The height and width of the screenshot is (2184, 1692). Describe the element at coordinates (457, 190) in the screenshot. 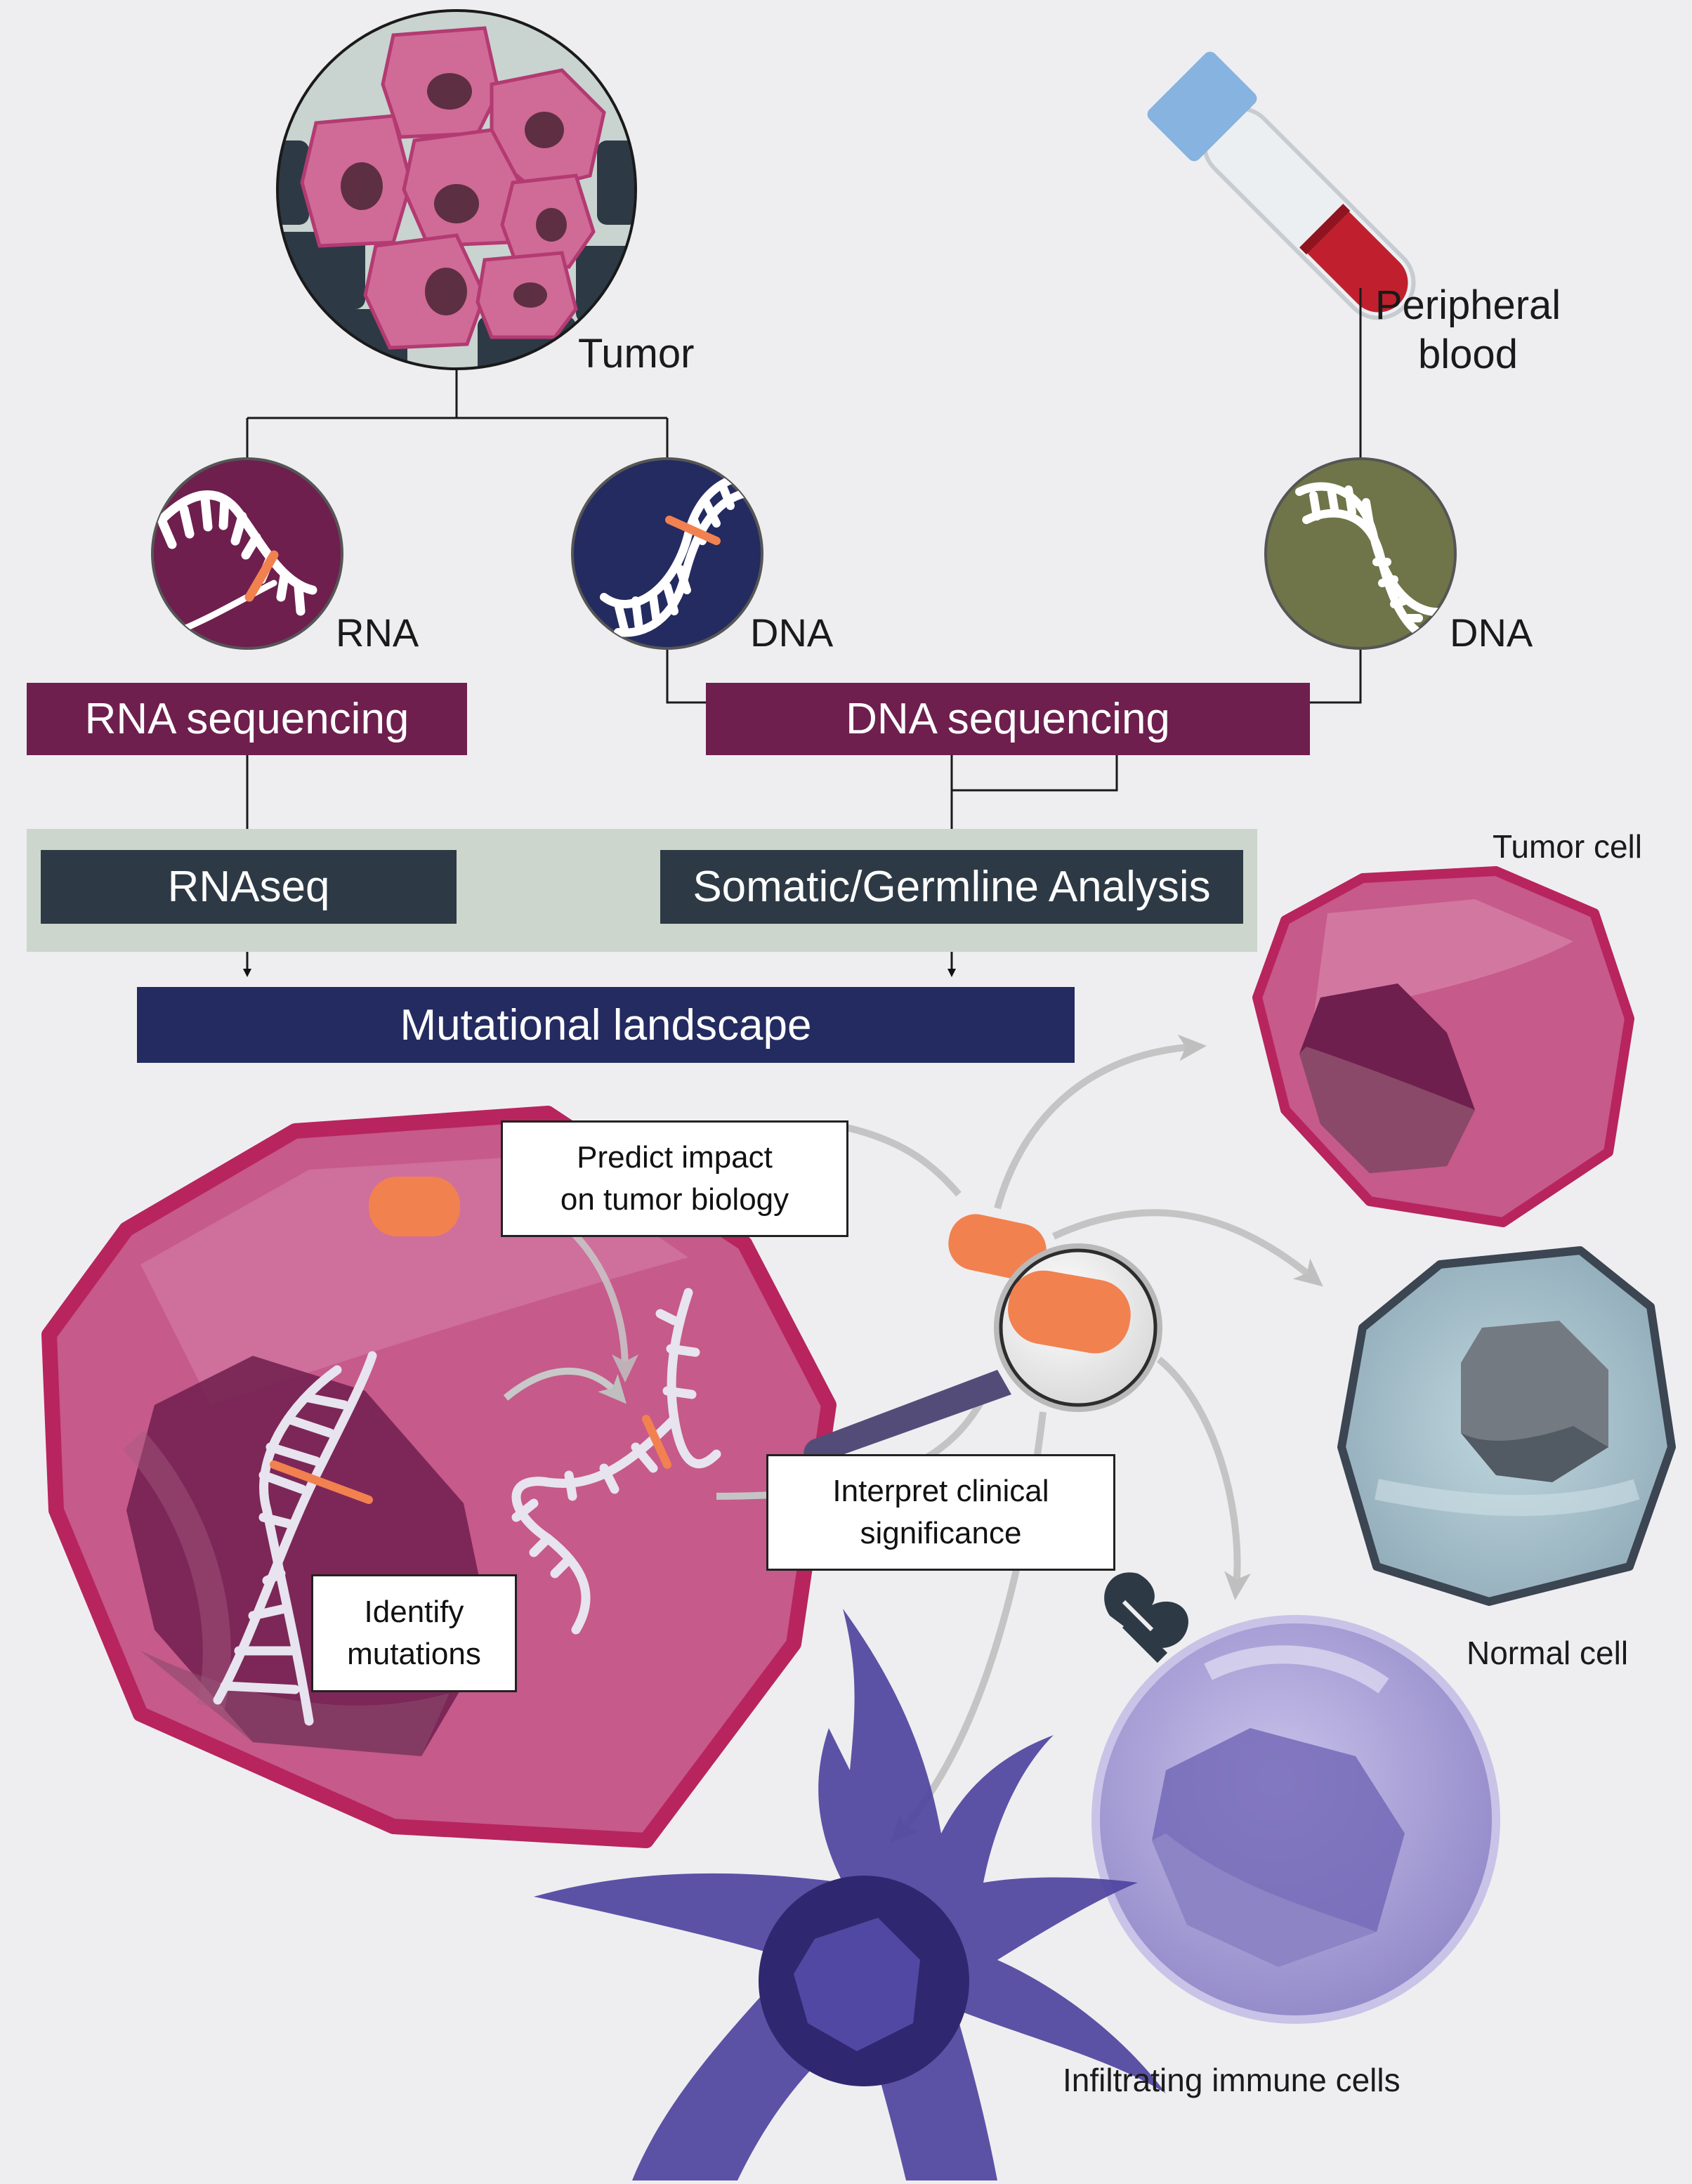

I see `tumor-tissue-icon` at that location.